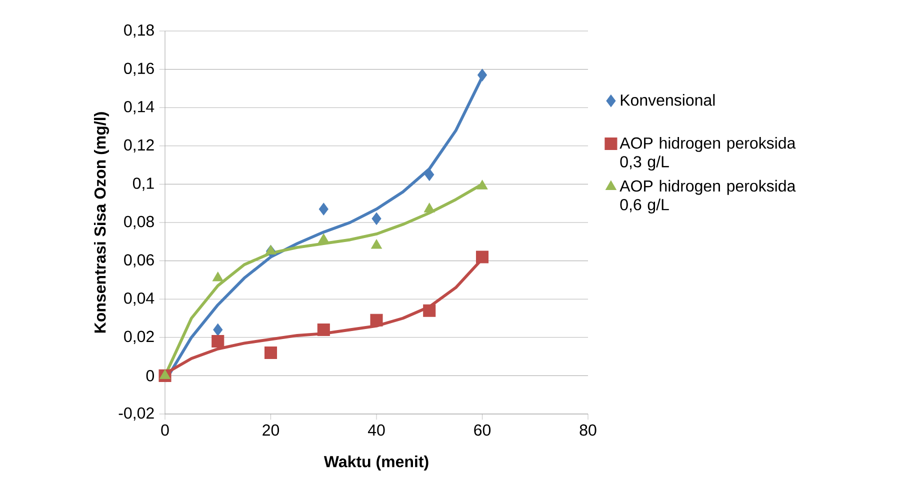 The image size is (921, 501). What do you see at coordinates (143, 184) in the screenshot?
I see `y-tick-label: 0,1` at bounding box center [143, 184].